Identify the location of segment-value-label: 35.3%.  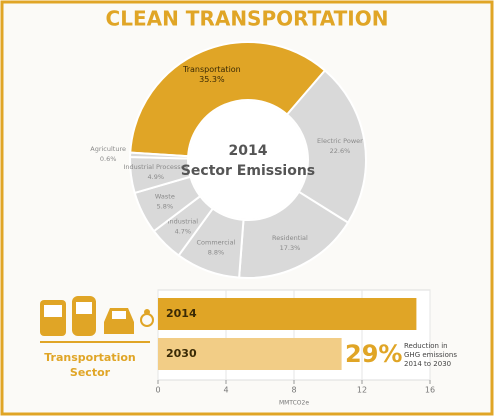
(212, 79).